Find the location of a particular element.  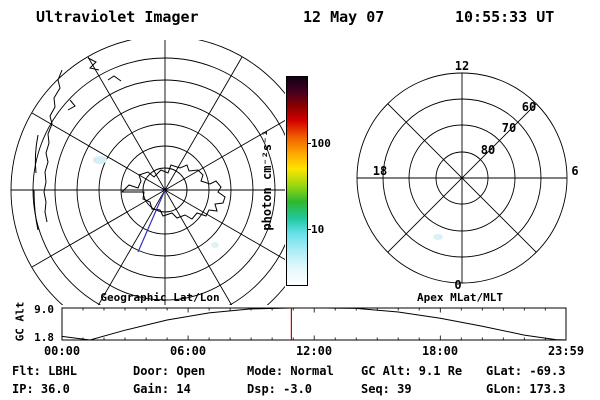

status-door: Door: Open is located at coordinates (169, 371).